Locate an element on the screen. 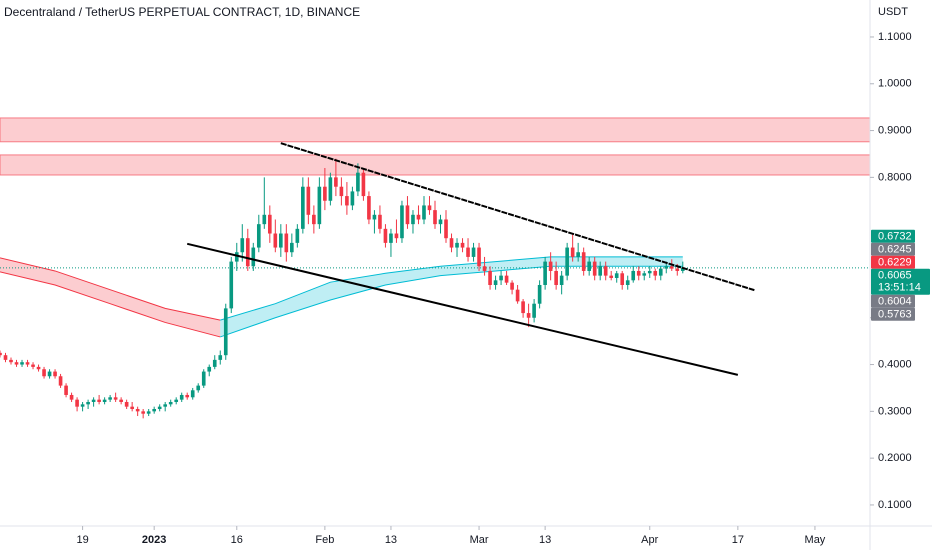 The width and height of the screenshot is (932, 550). y-tick-label: 0.2000 is located at coordinates (895, 458).